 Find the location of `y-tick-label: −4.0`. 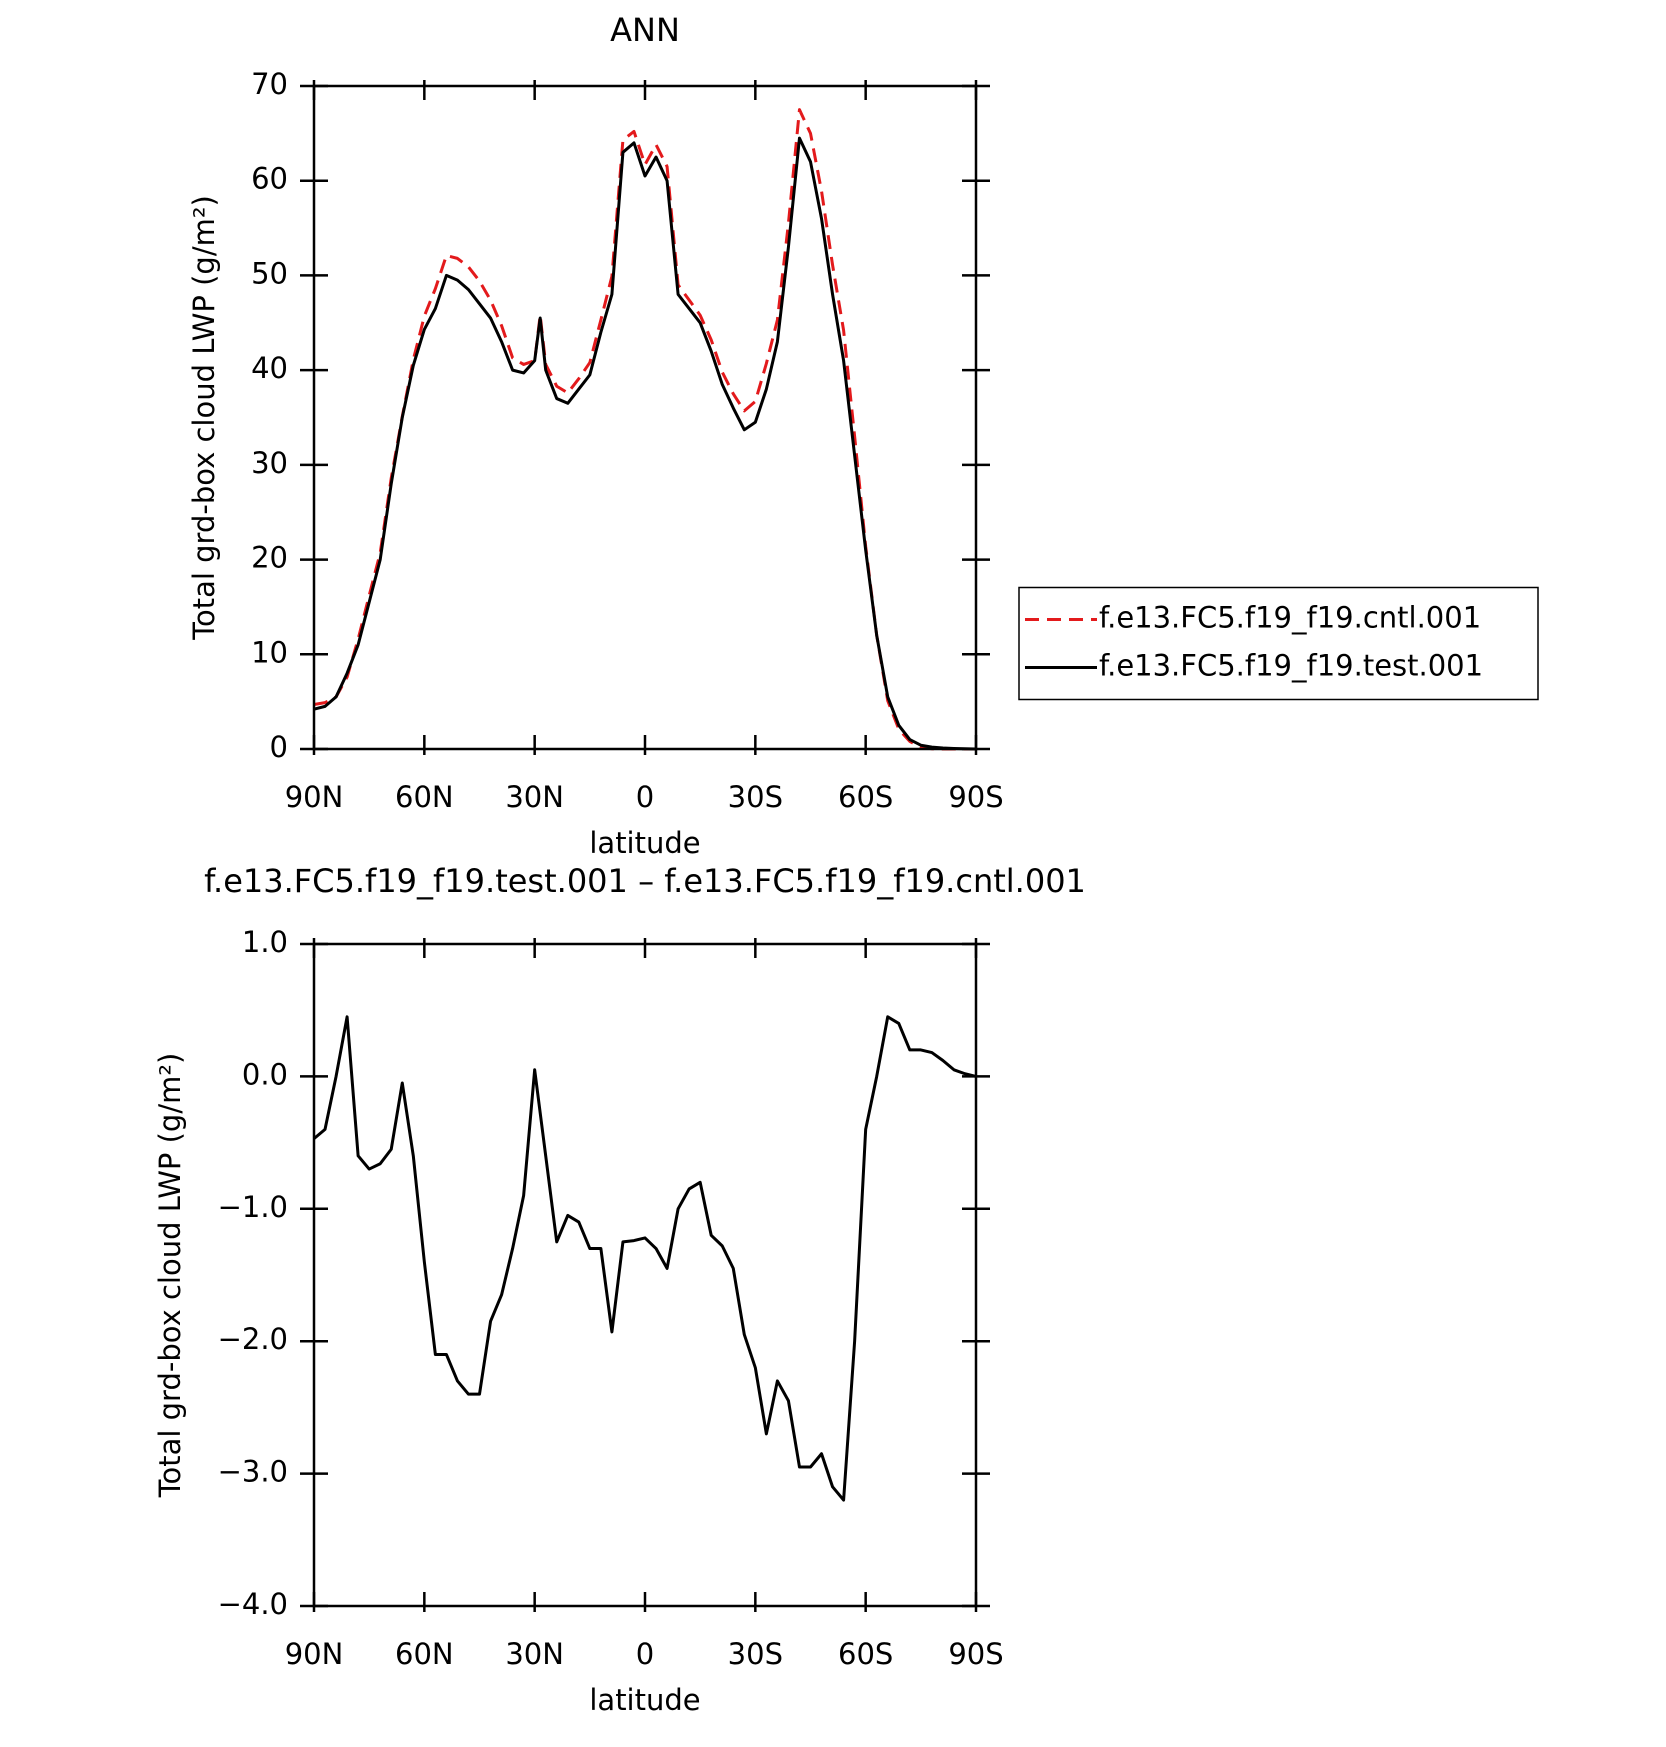

y-tick-label: −4.0 is located at coordinates (253, 1604).